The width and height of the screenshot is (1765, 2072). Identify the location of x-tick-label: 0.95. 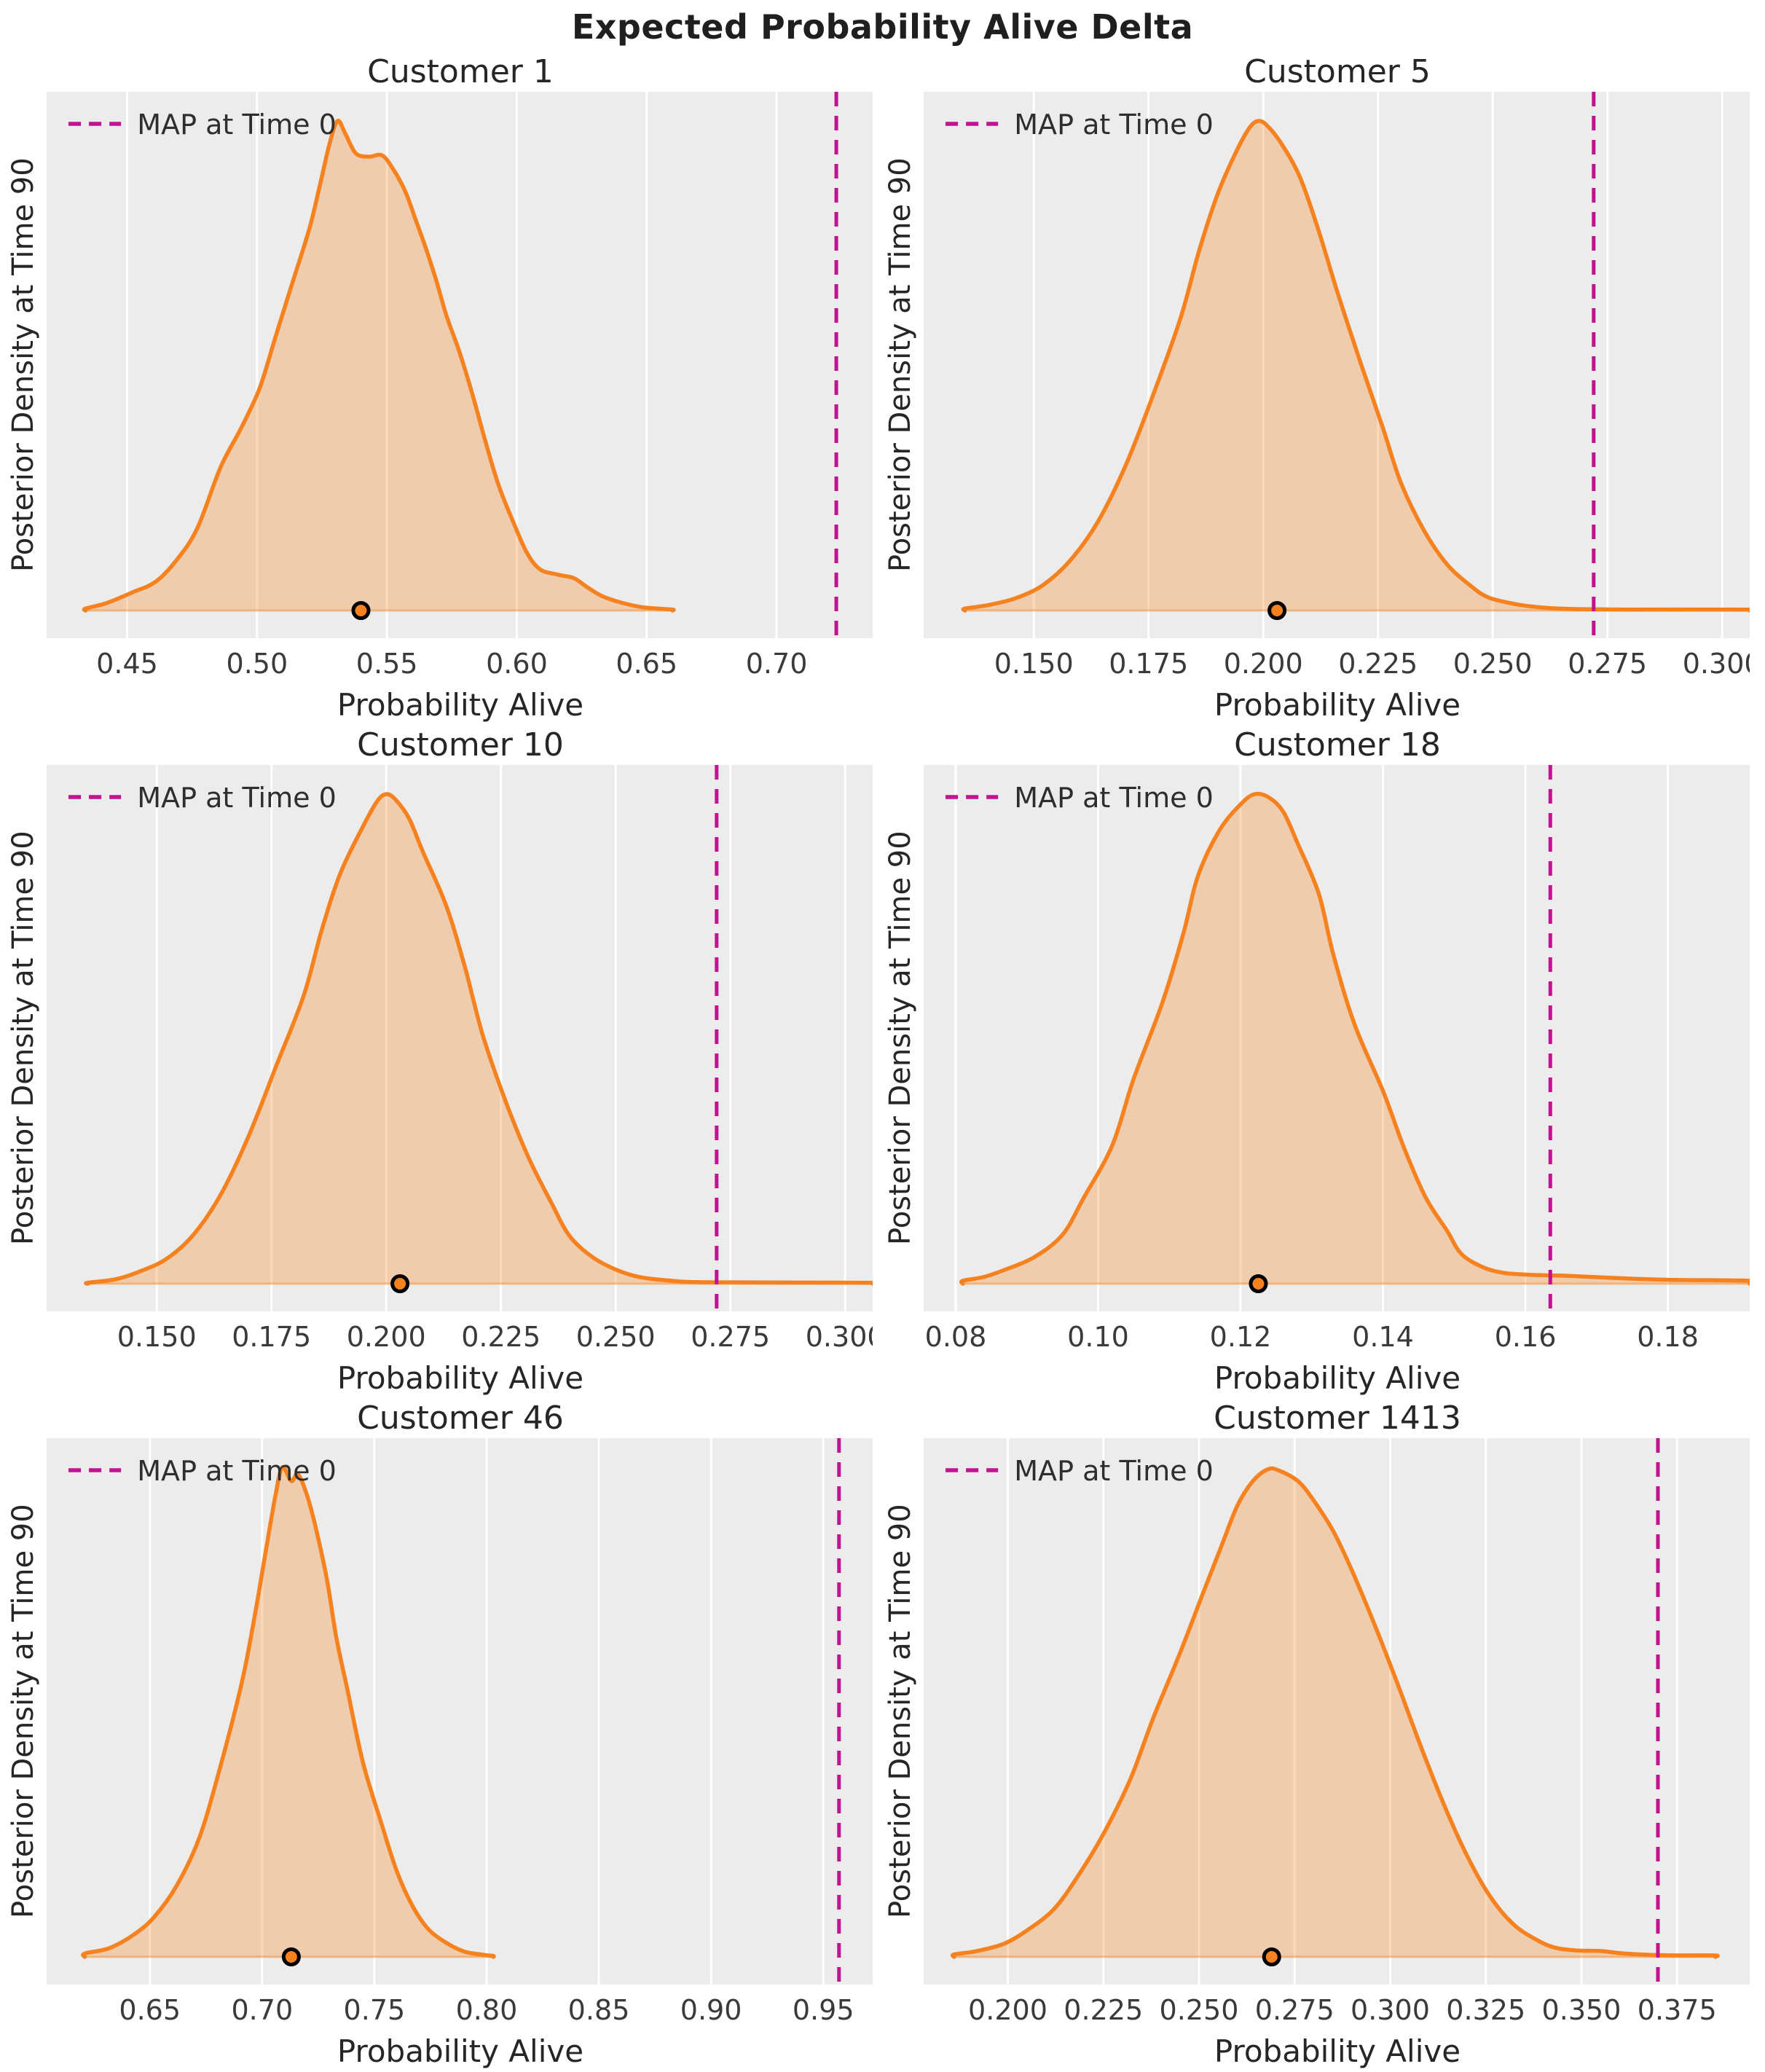
(824, 2010).